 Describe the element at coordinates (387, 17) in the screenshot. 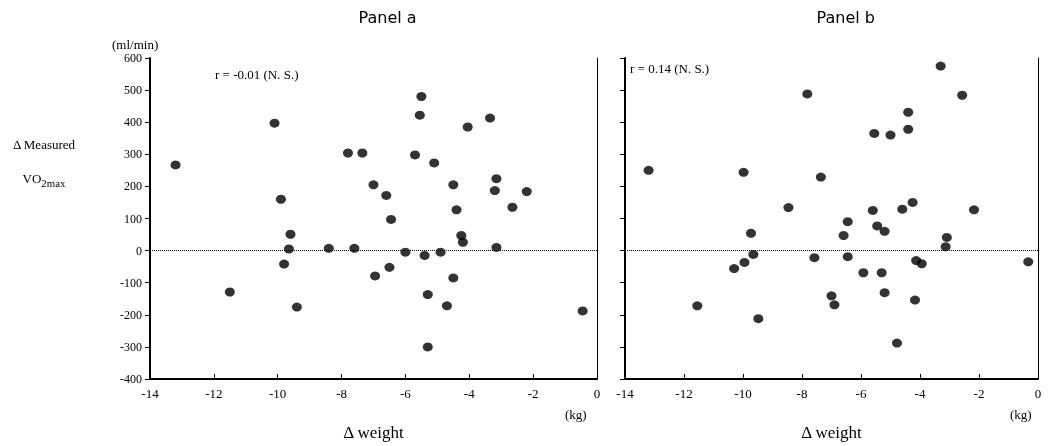

I see `chart-title: Panel a` at that location.